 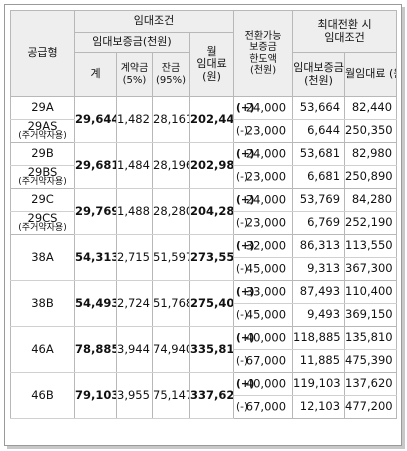 I want to click on contract-amount: 2,724, so click(x=134, y=303).